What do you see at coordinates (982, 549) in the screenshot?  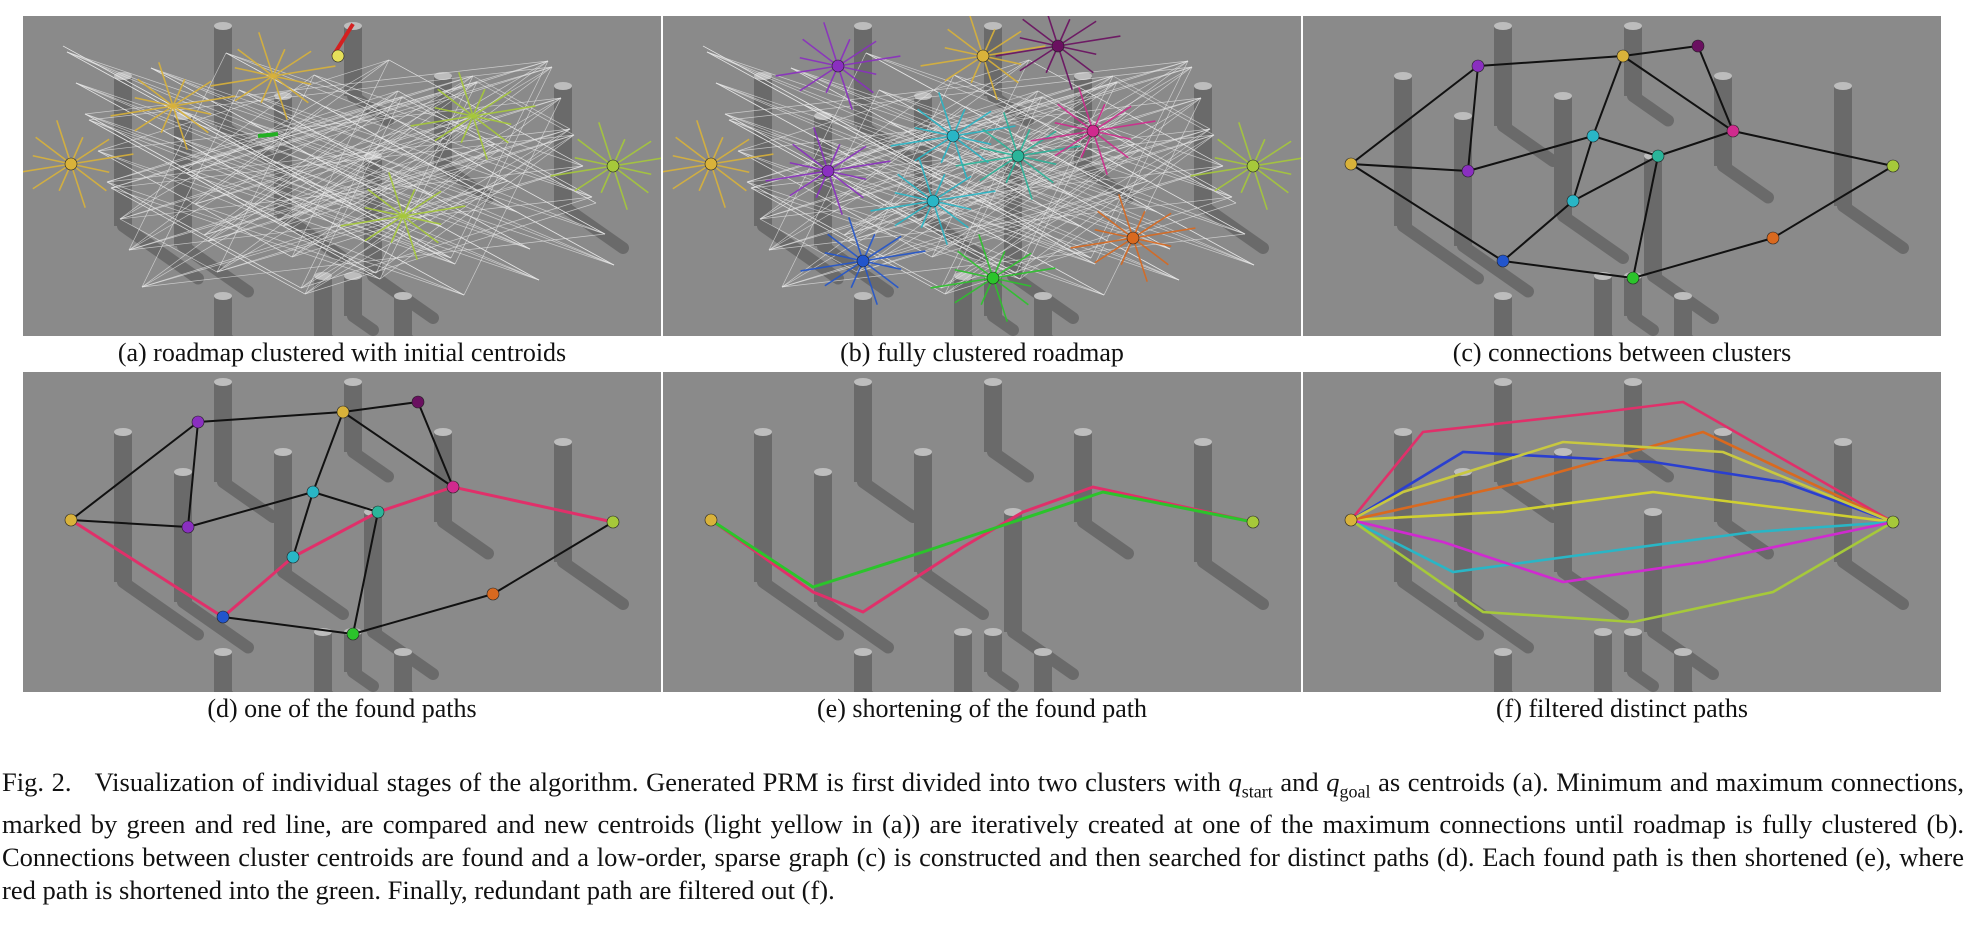 I see `original-path` at bounding box center [982, 549].